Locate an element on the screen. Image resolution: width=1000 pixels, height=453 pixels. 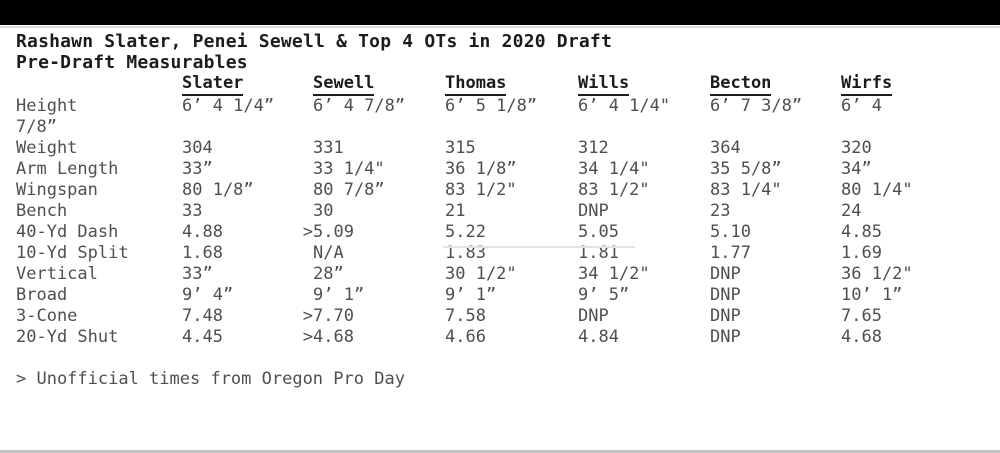
col-header-label: Wirfs is located at coordinates (867, 84).